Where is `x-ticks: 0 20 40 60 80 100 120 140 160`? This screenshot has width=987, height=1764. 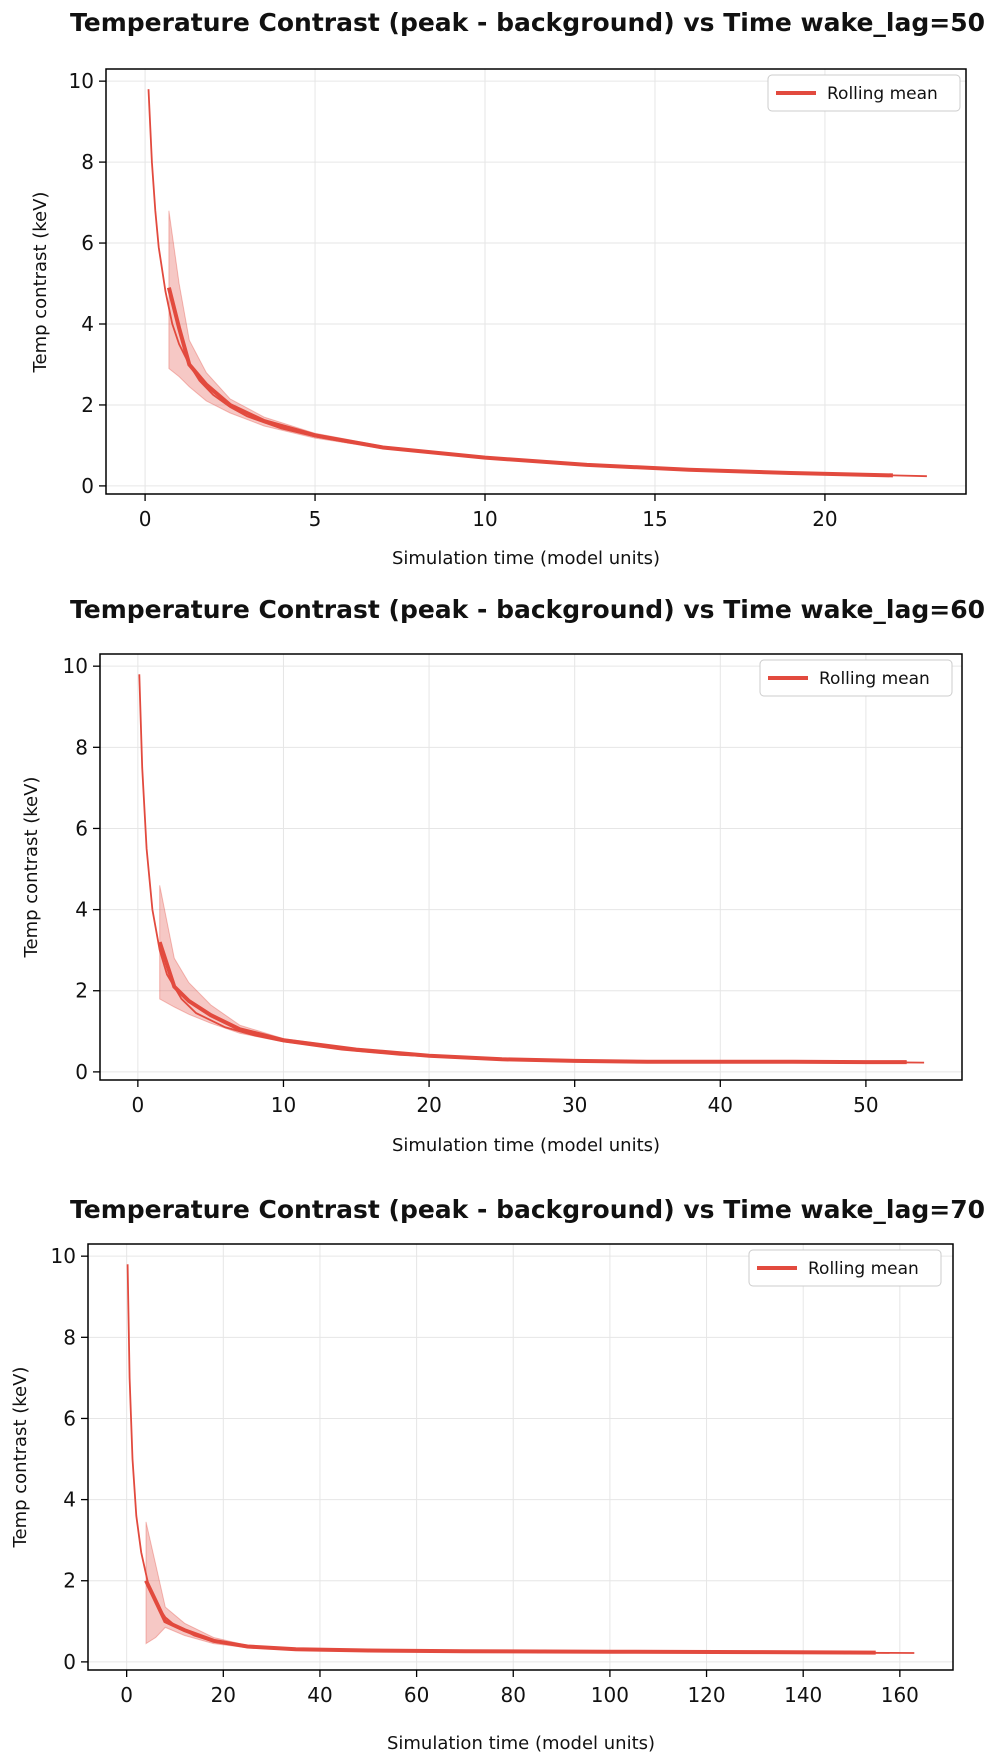 x-ticks: 0 20 40 60 80 100 120 140 160 is located at coordinates (519, 1688).